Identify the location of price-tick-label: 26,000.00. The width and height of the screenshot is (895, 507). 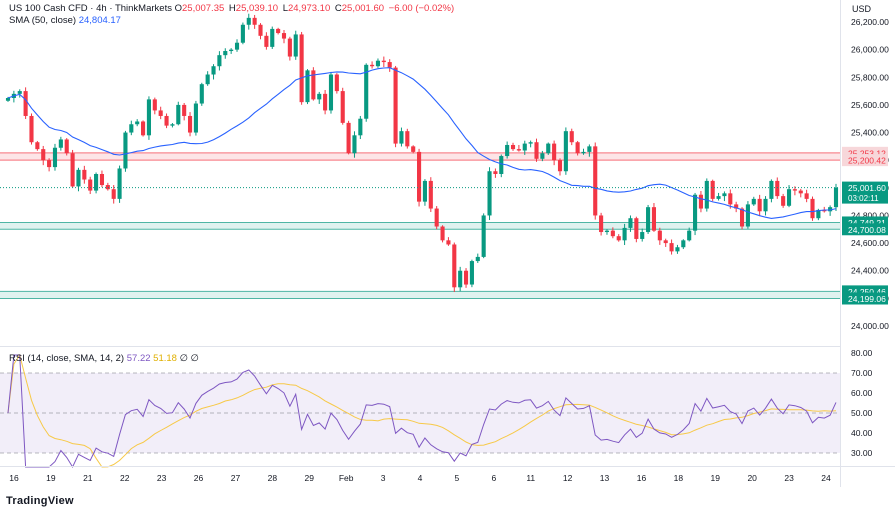
(870, 50).